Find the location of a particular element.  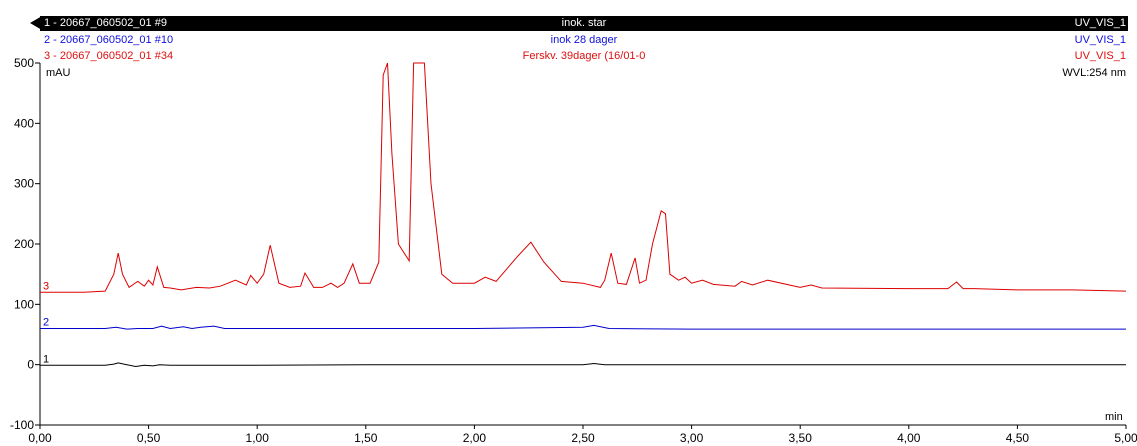

x-tick-label: 4,50 is located at coordinates (1018, 438).